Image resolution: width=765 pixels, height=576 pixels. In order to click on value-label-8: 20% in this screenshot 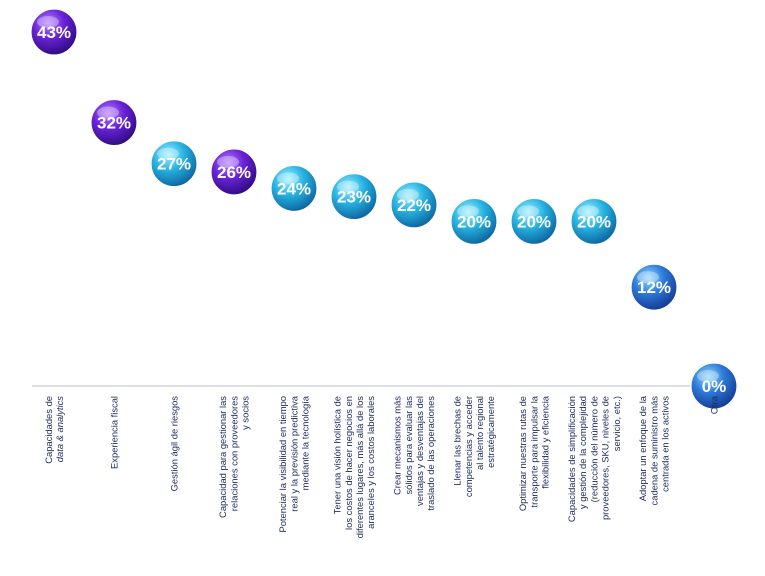, I will do `click(474, 221)`.